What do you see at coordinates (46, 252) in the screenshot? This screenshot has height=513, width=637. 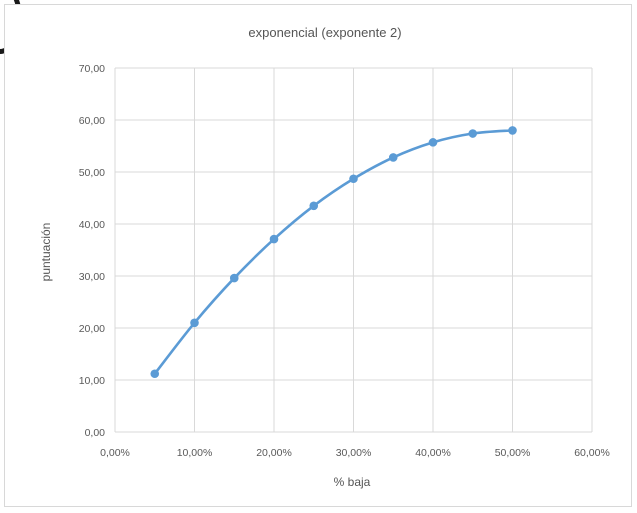 I see `y-axis-label: puntuación` at bounding box center [46, 252].